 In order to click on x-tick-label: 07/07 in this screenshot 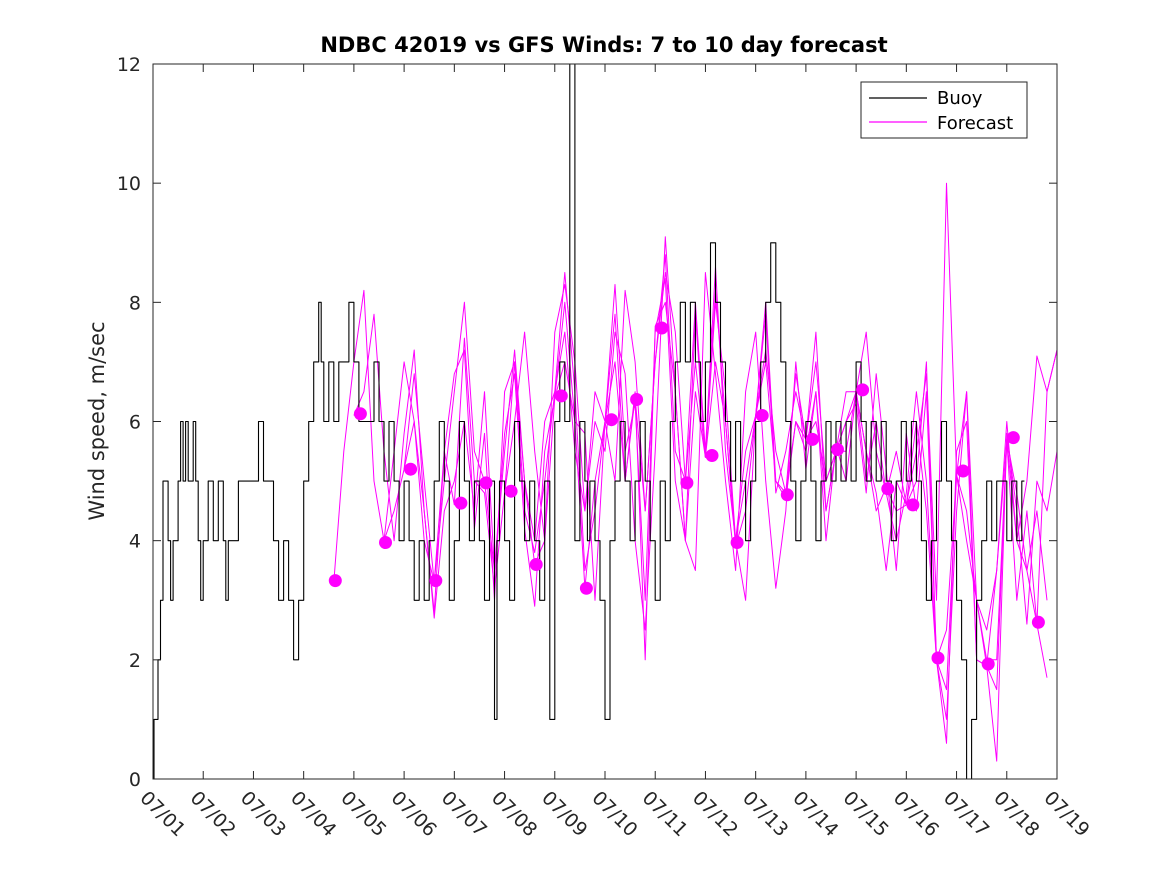, I will do `click(464, 814)`.